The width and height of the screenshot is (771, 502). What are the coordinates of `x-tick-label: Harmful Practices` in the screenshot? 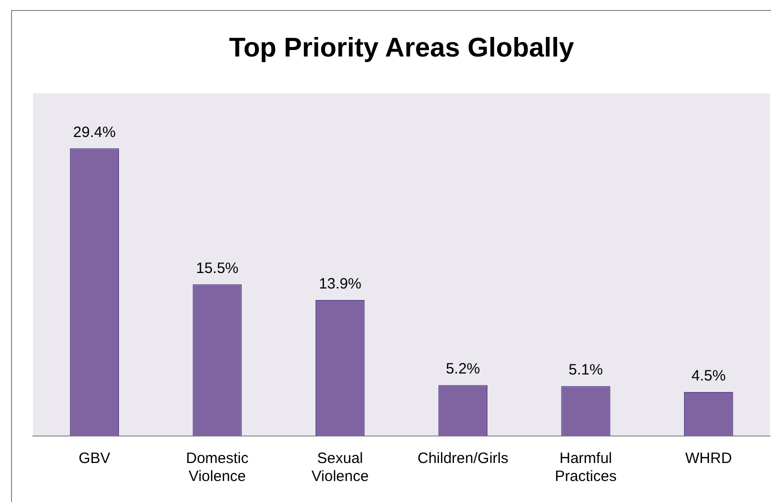 It's located at (585, 468).